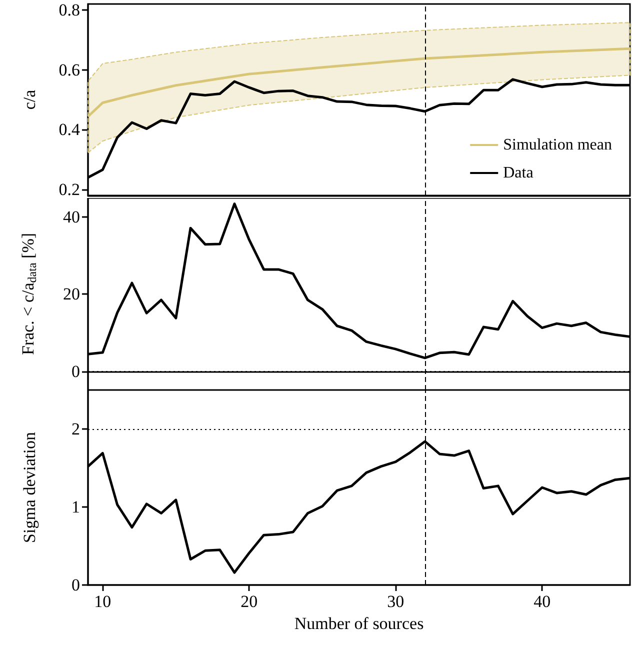 Image resolution: width=632 pixels, height=646 pixels. What do you see at coordinates (76, 507) in the screenshot?
I see `y-tick-label: 1` at bounding box center [76, 507].